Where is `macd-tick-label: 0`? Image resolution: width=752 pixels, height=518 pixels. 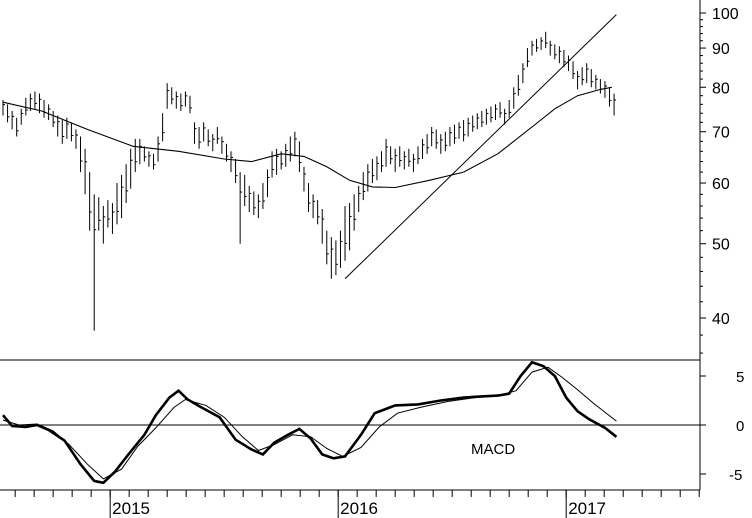 macd-tick-label: 0 is located at coordinates (740, 426).